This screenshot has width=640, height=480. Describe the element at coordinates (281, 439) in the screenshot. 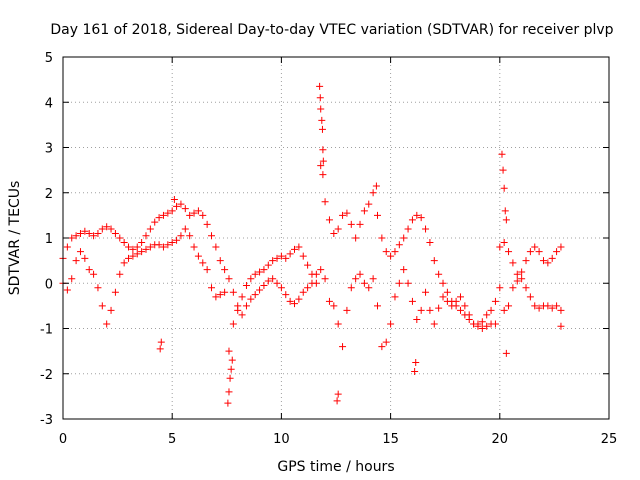

I see `x-tick-label: 10` at that location.